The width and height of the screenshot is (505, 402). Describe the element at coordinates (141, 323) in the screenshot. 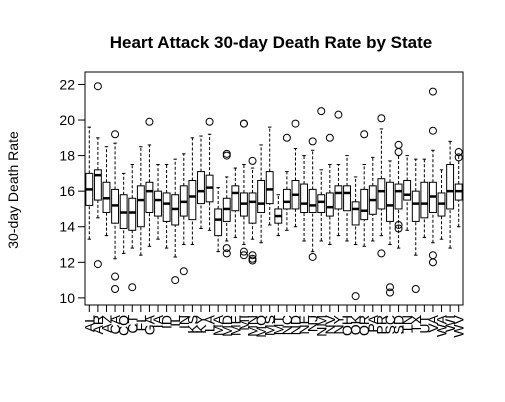

I see `x-tick-label: FL` at that location.